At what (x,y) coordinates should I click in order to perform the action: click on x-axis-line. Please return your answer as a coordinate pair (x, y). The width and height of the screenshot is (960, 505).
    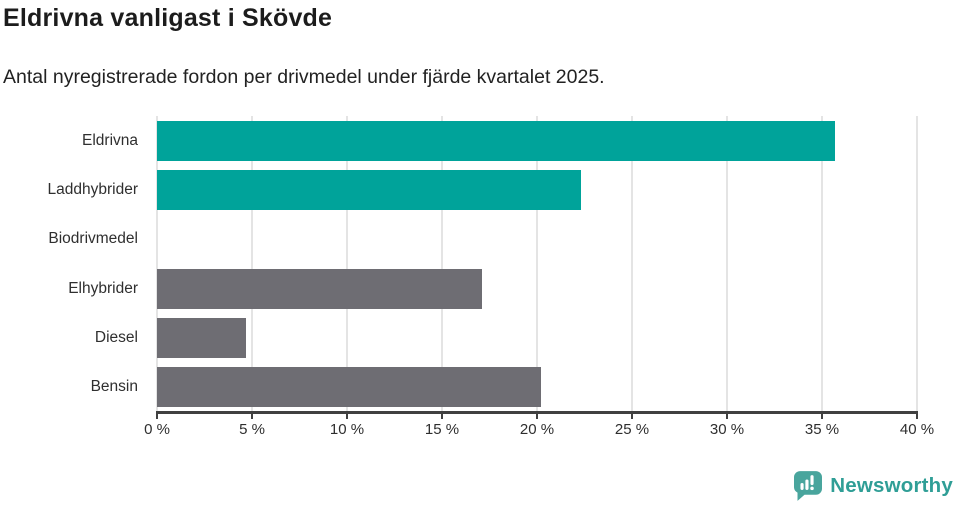
    Looking at the image, I should click on (537, 412).